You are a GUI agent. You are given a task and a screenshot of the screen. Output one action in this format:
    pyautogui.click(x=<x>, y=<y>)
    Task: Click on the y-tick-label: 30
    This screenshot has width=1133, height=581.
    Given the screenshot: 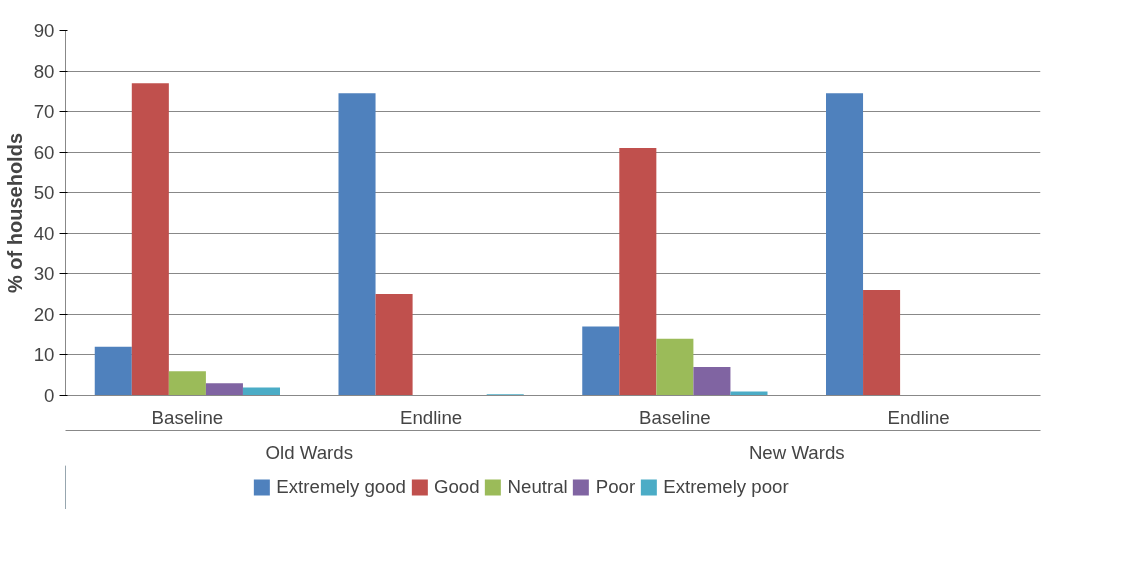 What is the action you would take?
    pyautogui.click(x=44, y=274)
    